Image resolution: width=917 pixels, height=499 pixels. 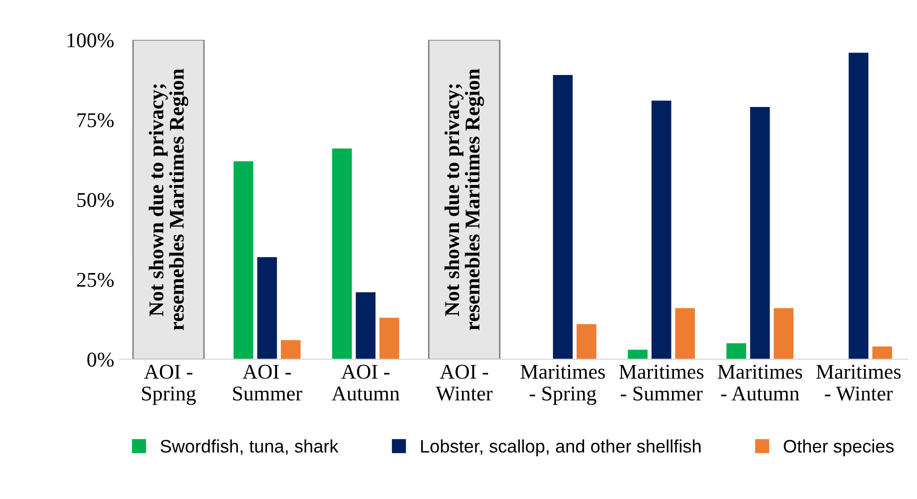 I want to click on x-tick-label: AOI - Spring, so click(x=169, y=384).